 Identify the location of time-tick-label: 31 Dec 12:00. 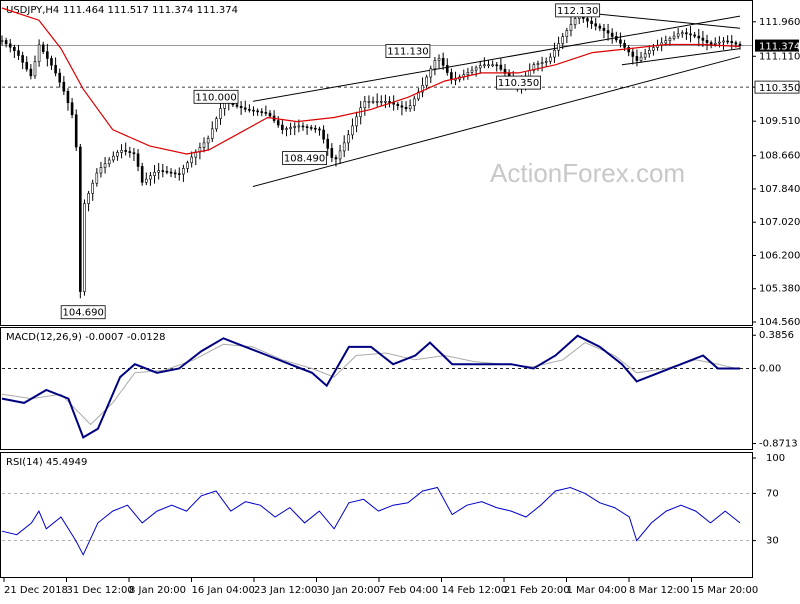
(100, 590).